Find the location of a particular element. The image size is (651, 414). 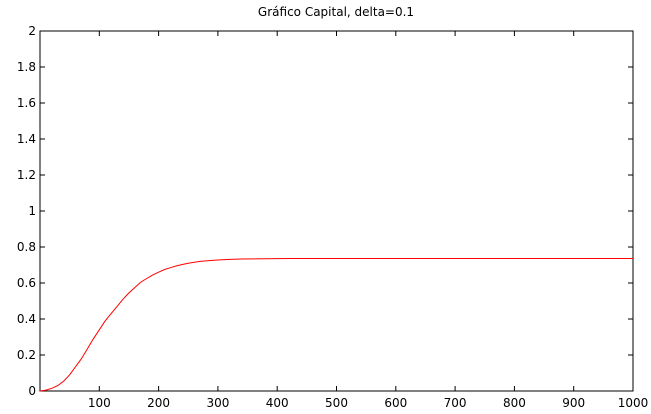

y-tick-label: 2 is located at coordinates (32, 31).